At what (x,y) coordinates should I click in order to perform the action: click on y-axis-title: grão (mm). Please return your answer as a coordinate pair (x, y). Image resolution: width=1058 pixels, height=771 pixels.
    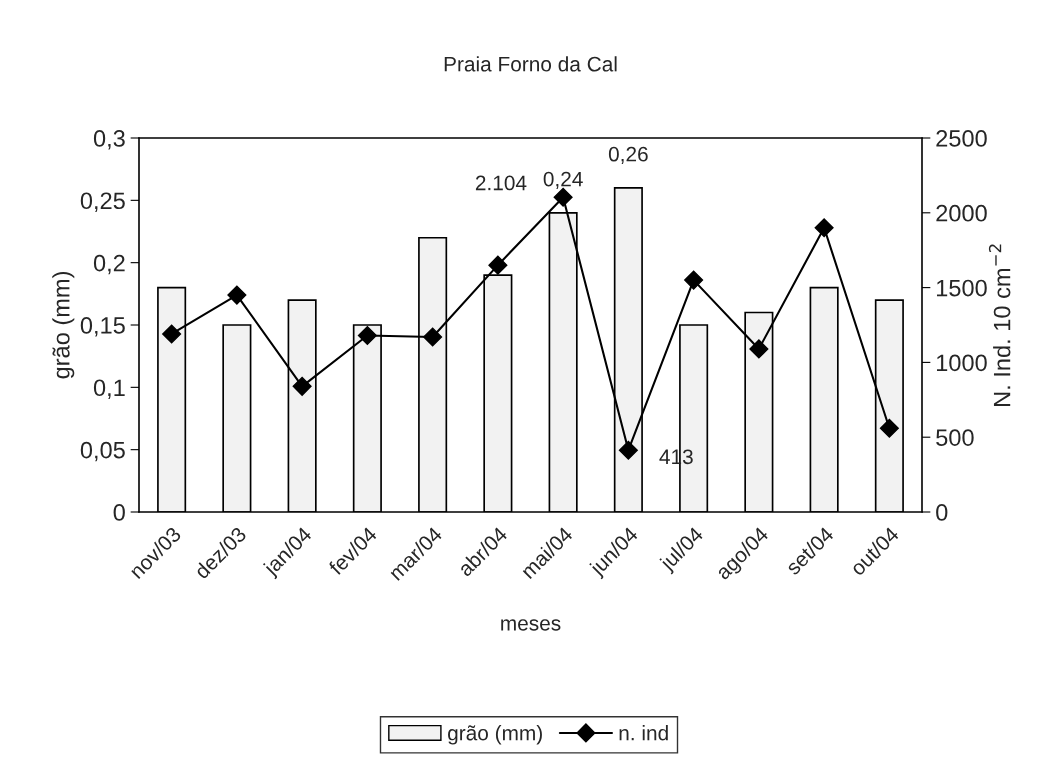
    Looking at the image, I should click on (63, 325).